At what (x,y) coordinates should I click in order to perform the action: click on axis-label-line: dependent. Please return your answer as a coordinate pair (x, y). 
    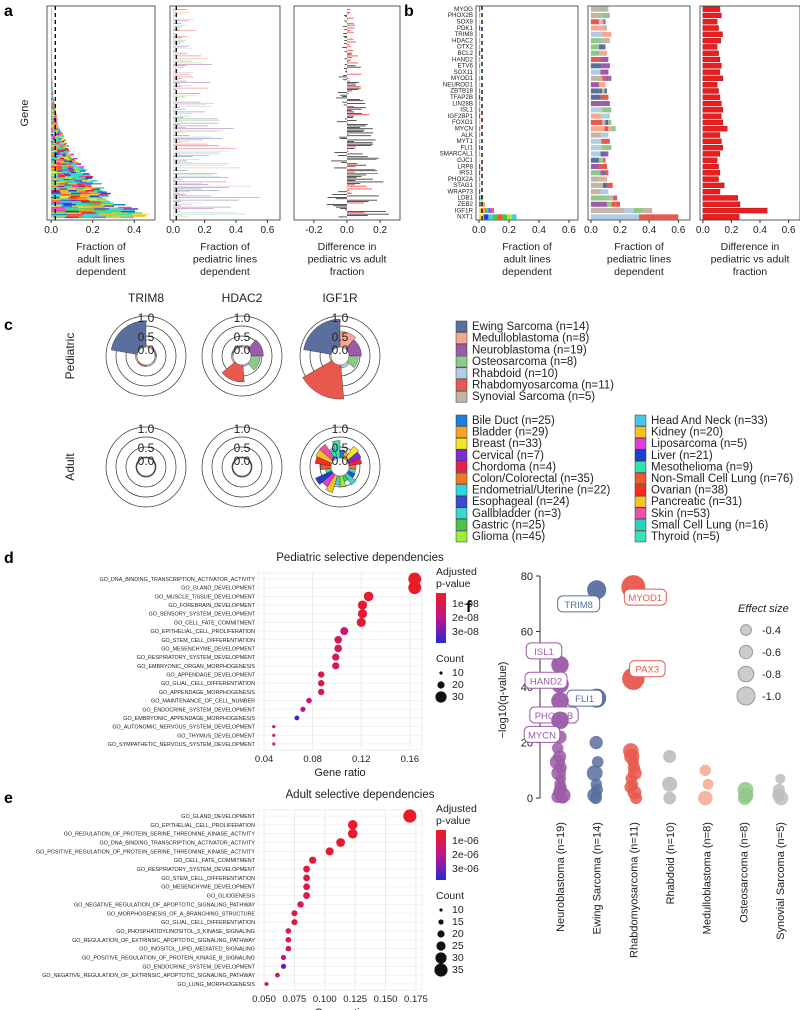
    Looking at the image, I should click on (101, 272).